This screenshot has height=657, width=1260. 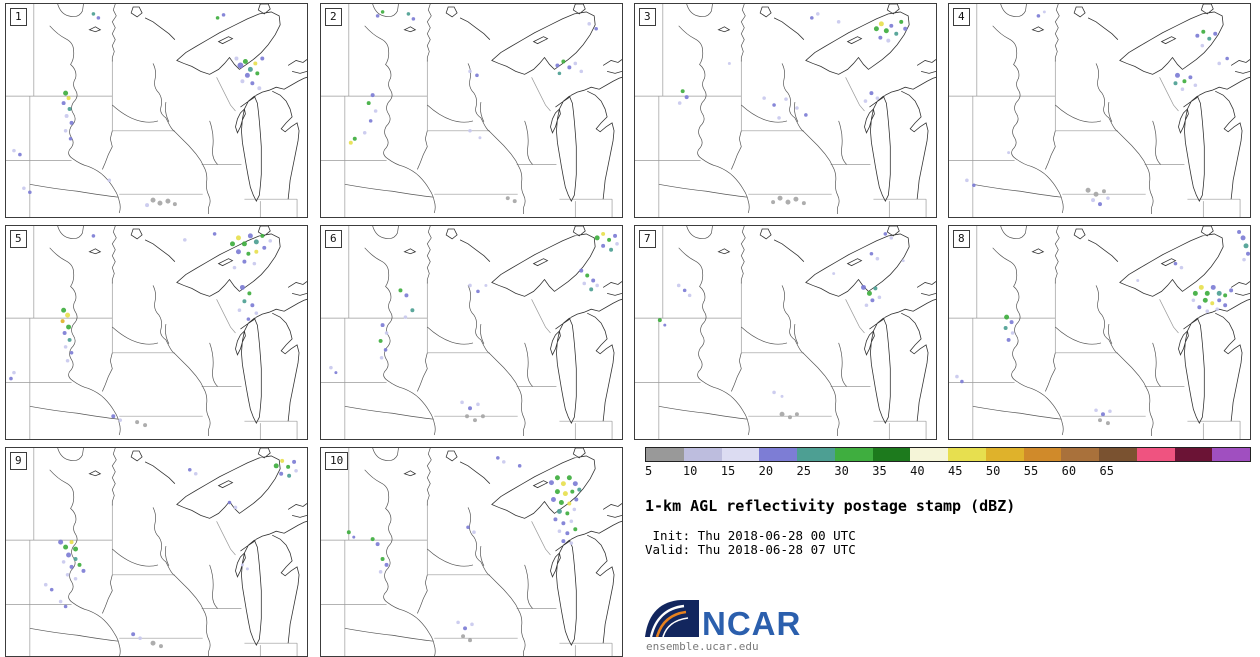 I want to click on member-panel-1: 1, so click(x=156, y=110).